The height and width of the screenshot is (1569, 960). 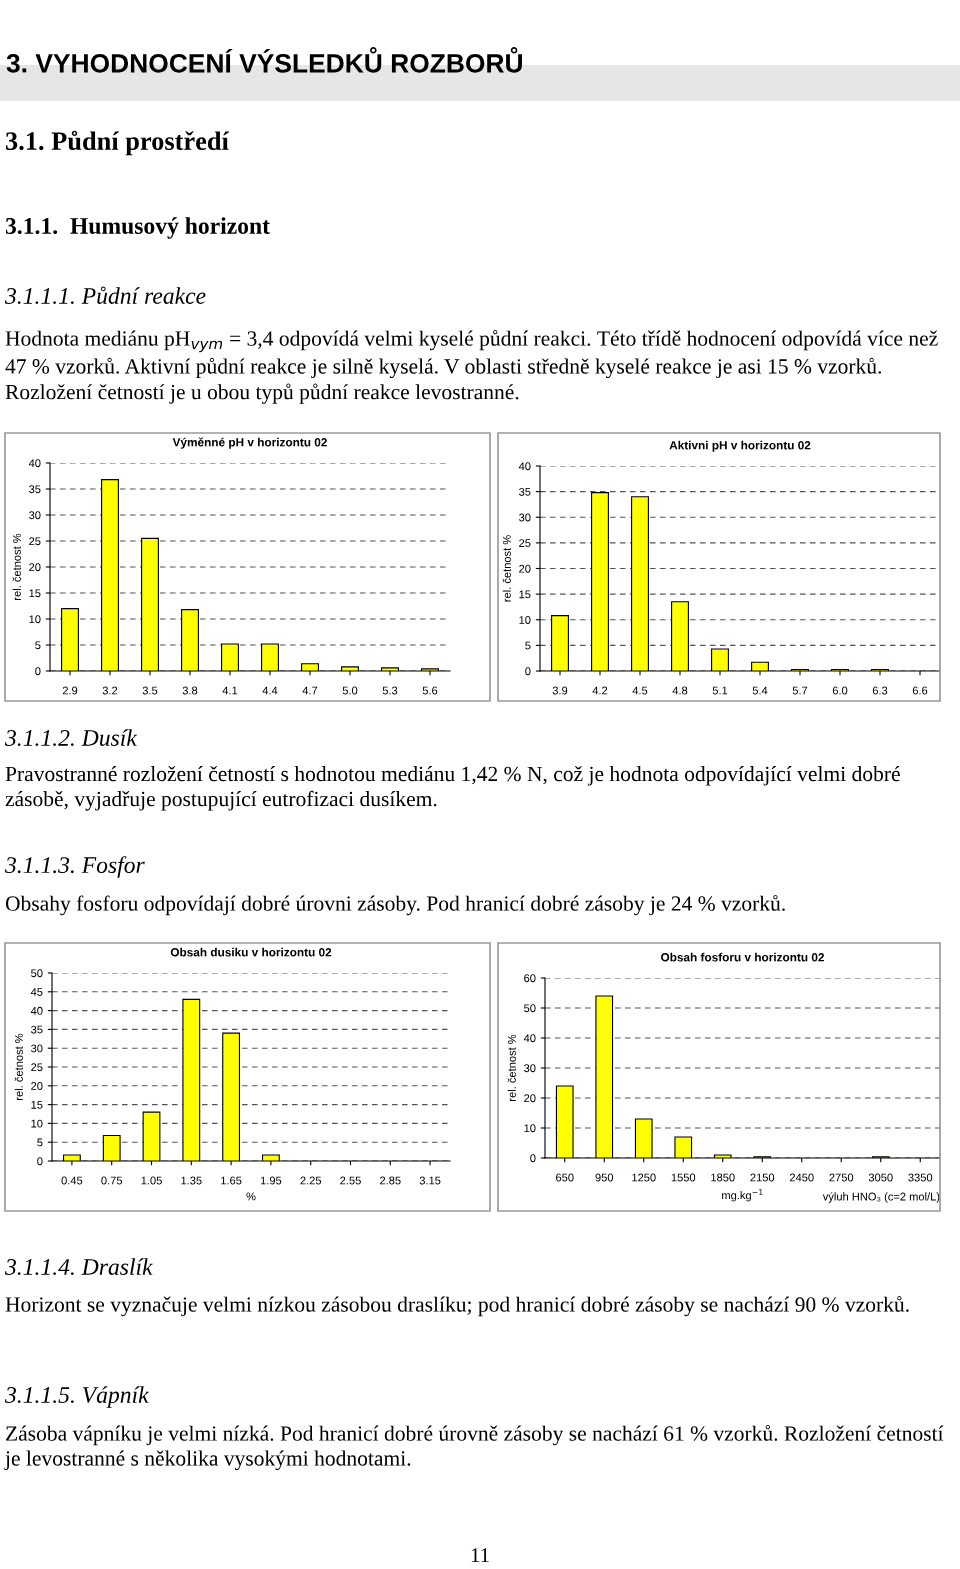 What do you see at coordinates (70, 690) in the screenshot?
I see `x-tick-label: 2.9` at bounding box center [70, 690].